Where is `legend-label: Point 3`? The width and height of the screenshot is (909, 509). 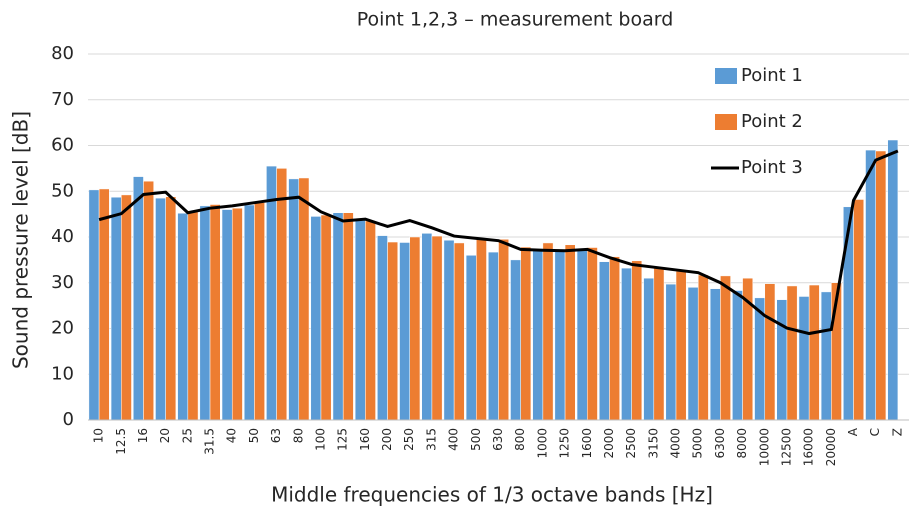
legend-label: Point 3 is located at coordinates (772, 167).